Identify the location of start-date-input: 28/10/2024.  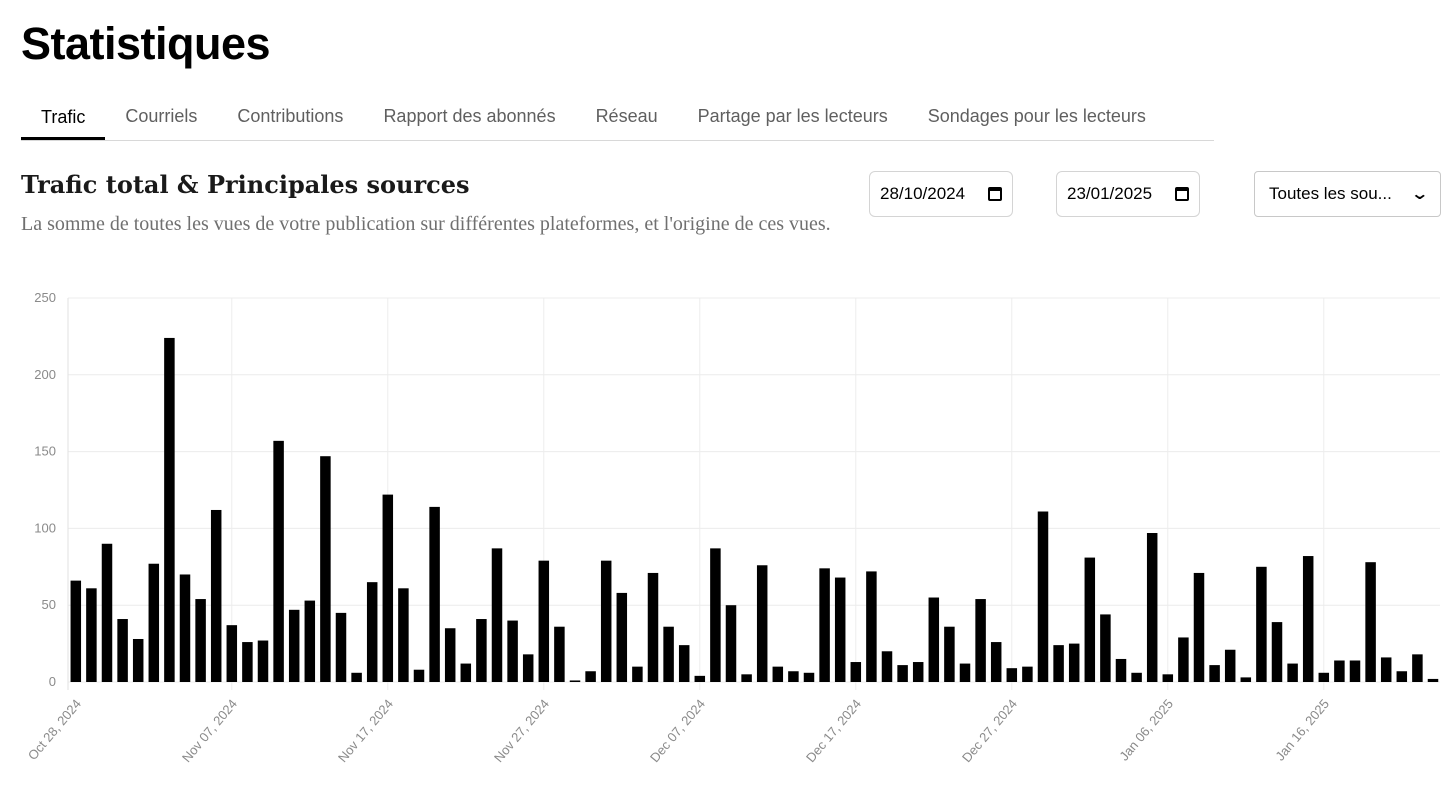
(941, 194).